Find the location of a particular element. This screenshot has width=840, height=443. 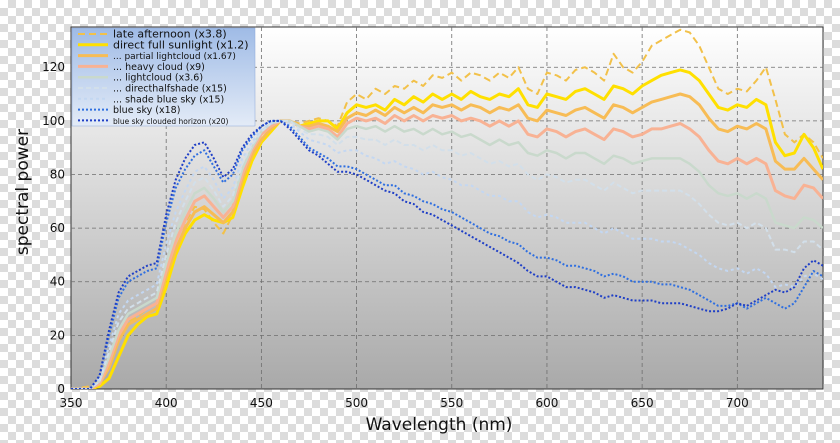

x-tick-label: 450 is located at coordinates (261, 403).